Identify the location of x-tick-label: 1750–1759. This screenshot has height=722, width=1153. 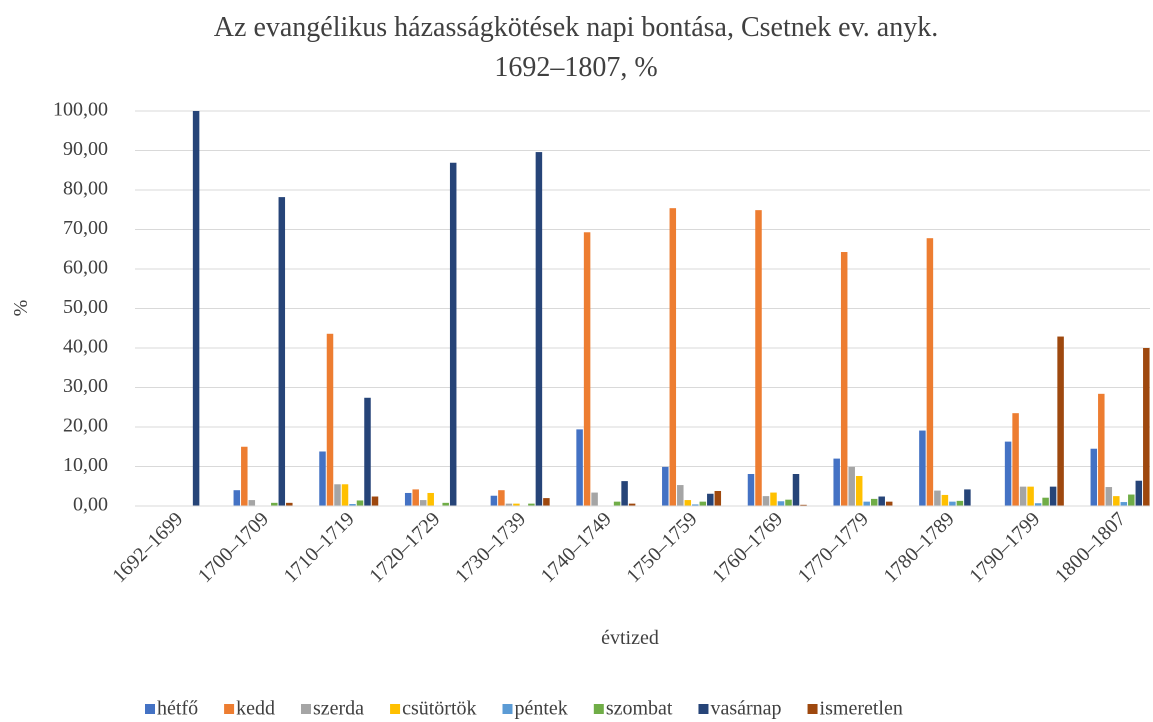
(661, 547).